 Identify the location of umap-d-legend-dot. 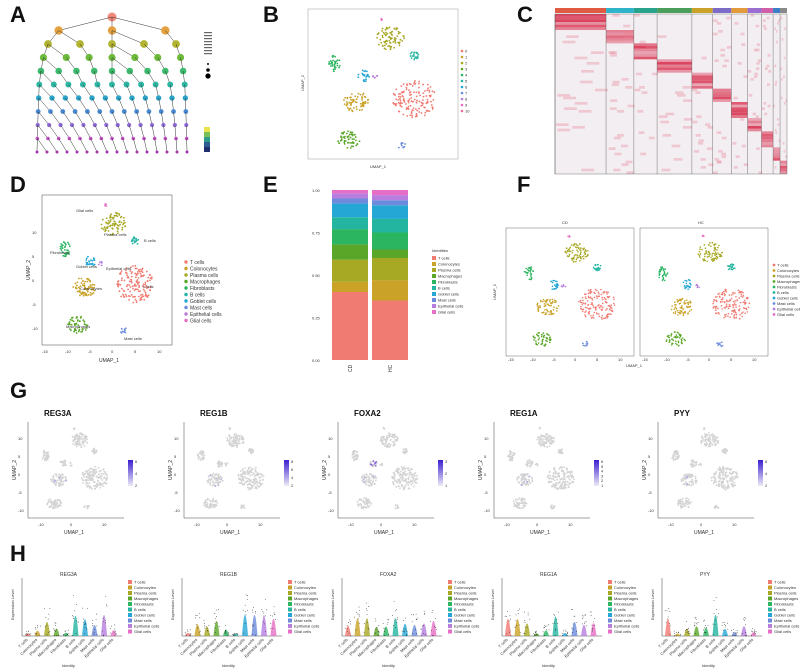
(186, 307).